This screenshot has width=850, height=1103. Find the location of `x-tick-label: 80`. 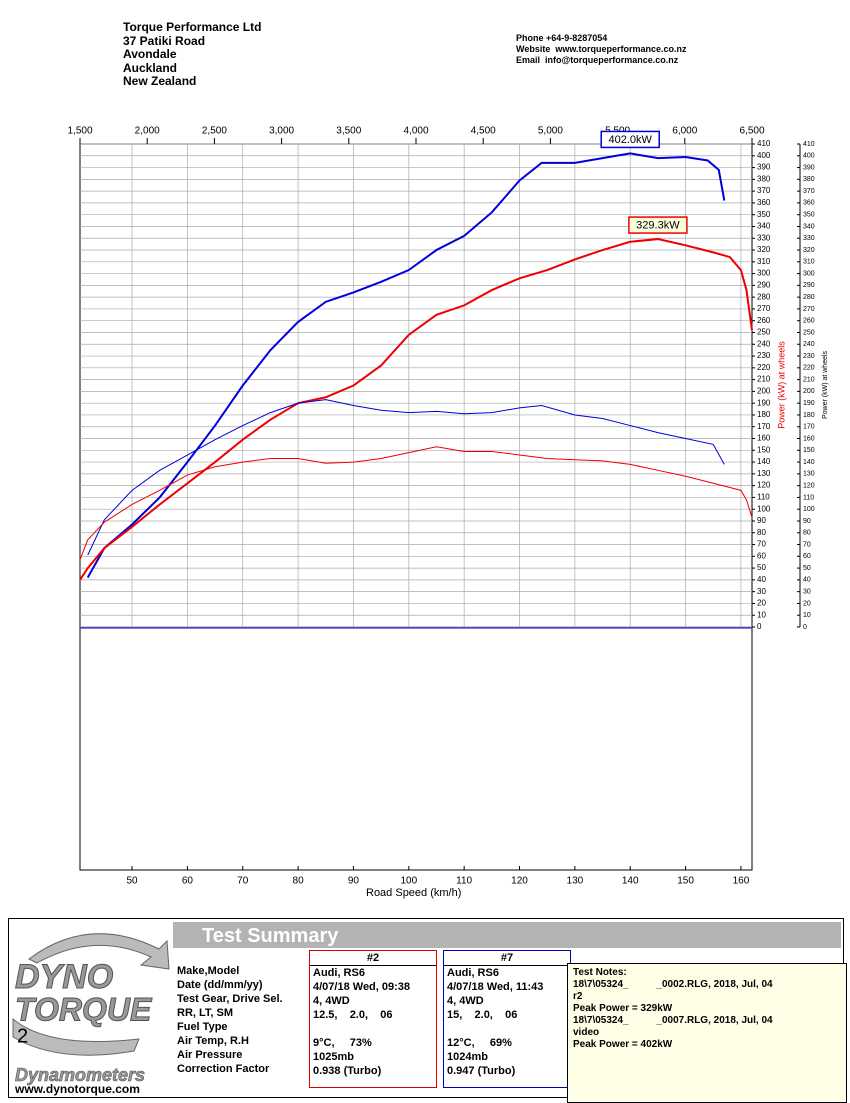

x-tick-label: 80 is located at coordinates (299, 881).